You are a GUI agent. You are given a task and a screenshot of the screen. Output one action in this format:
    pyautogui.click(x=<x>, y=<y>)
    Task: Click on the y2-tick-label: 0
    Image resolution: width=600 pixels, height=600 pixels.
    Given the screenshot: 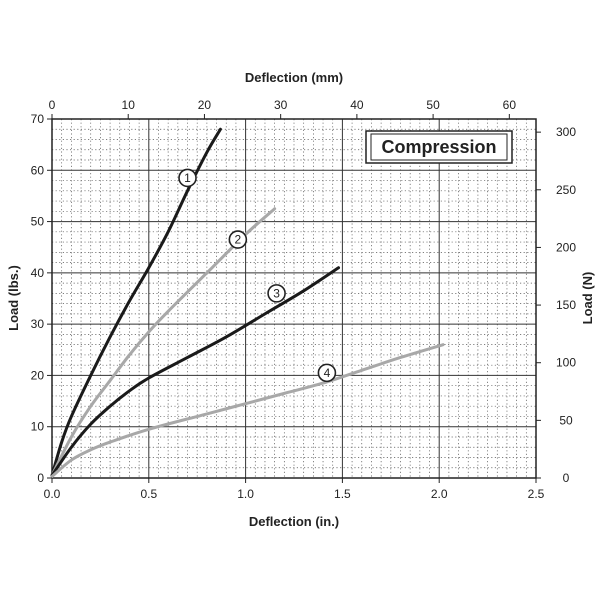 What is the action you would take?
    pyautogui.click(x=566, y=478)
    